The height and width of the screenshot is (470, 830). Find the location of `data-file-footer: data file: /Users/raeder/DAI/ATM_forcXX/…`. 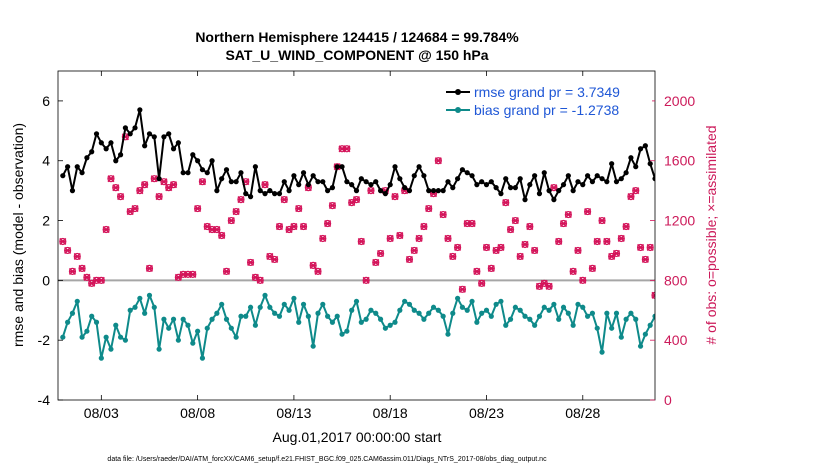

data-file-footer: data file: /Users/raeder/DAI/ATM_forcXX/… is located at coordinates (327, 459).